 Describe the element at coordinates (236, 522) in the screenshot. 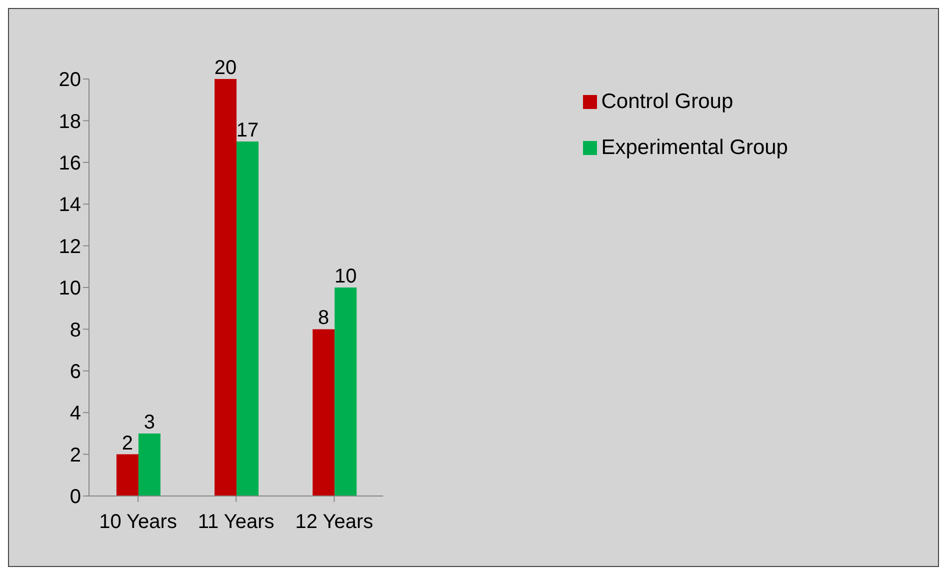

I see `x-tick-label: 11 Years` at that location.